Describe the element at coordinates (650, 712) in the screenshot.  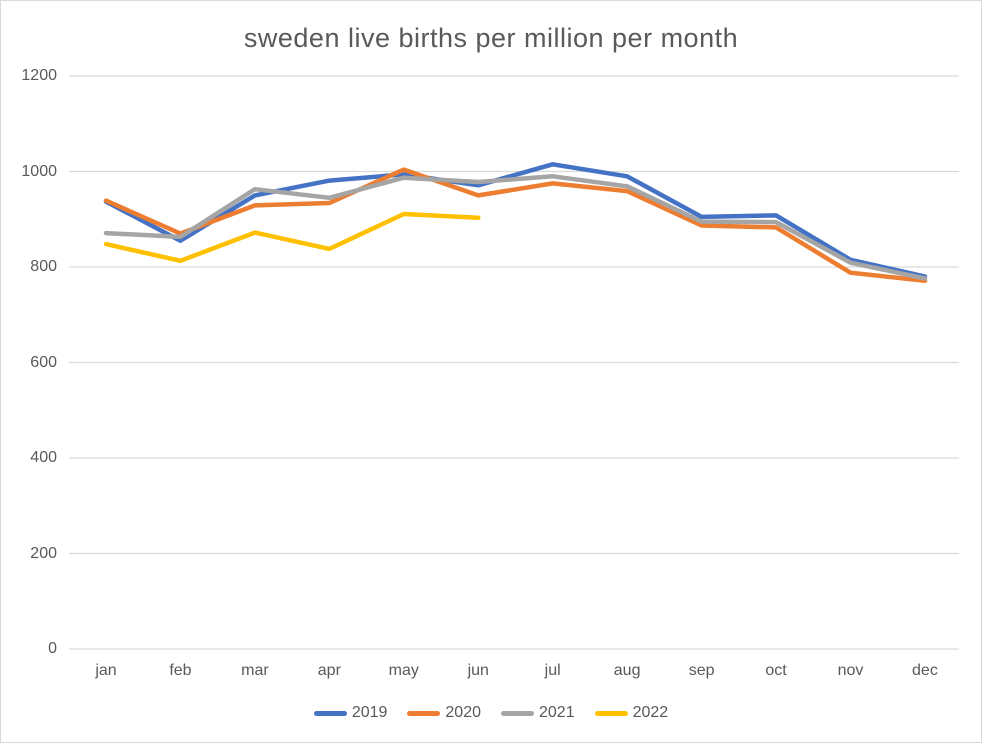
I see `legend-label: 2022` at that location.